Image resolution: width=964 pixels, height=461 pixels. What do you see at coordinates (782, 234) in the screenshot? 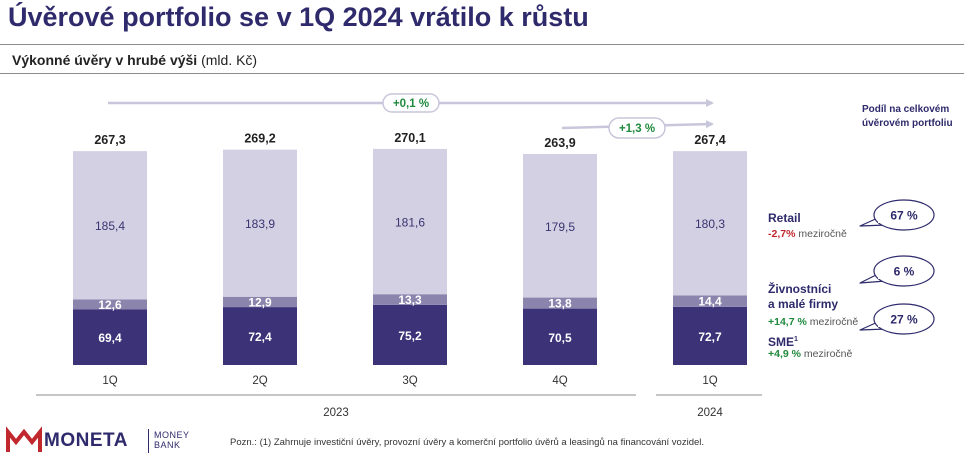
I see `retail-change-value: -2,7%` at bounding box center [782, 234].